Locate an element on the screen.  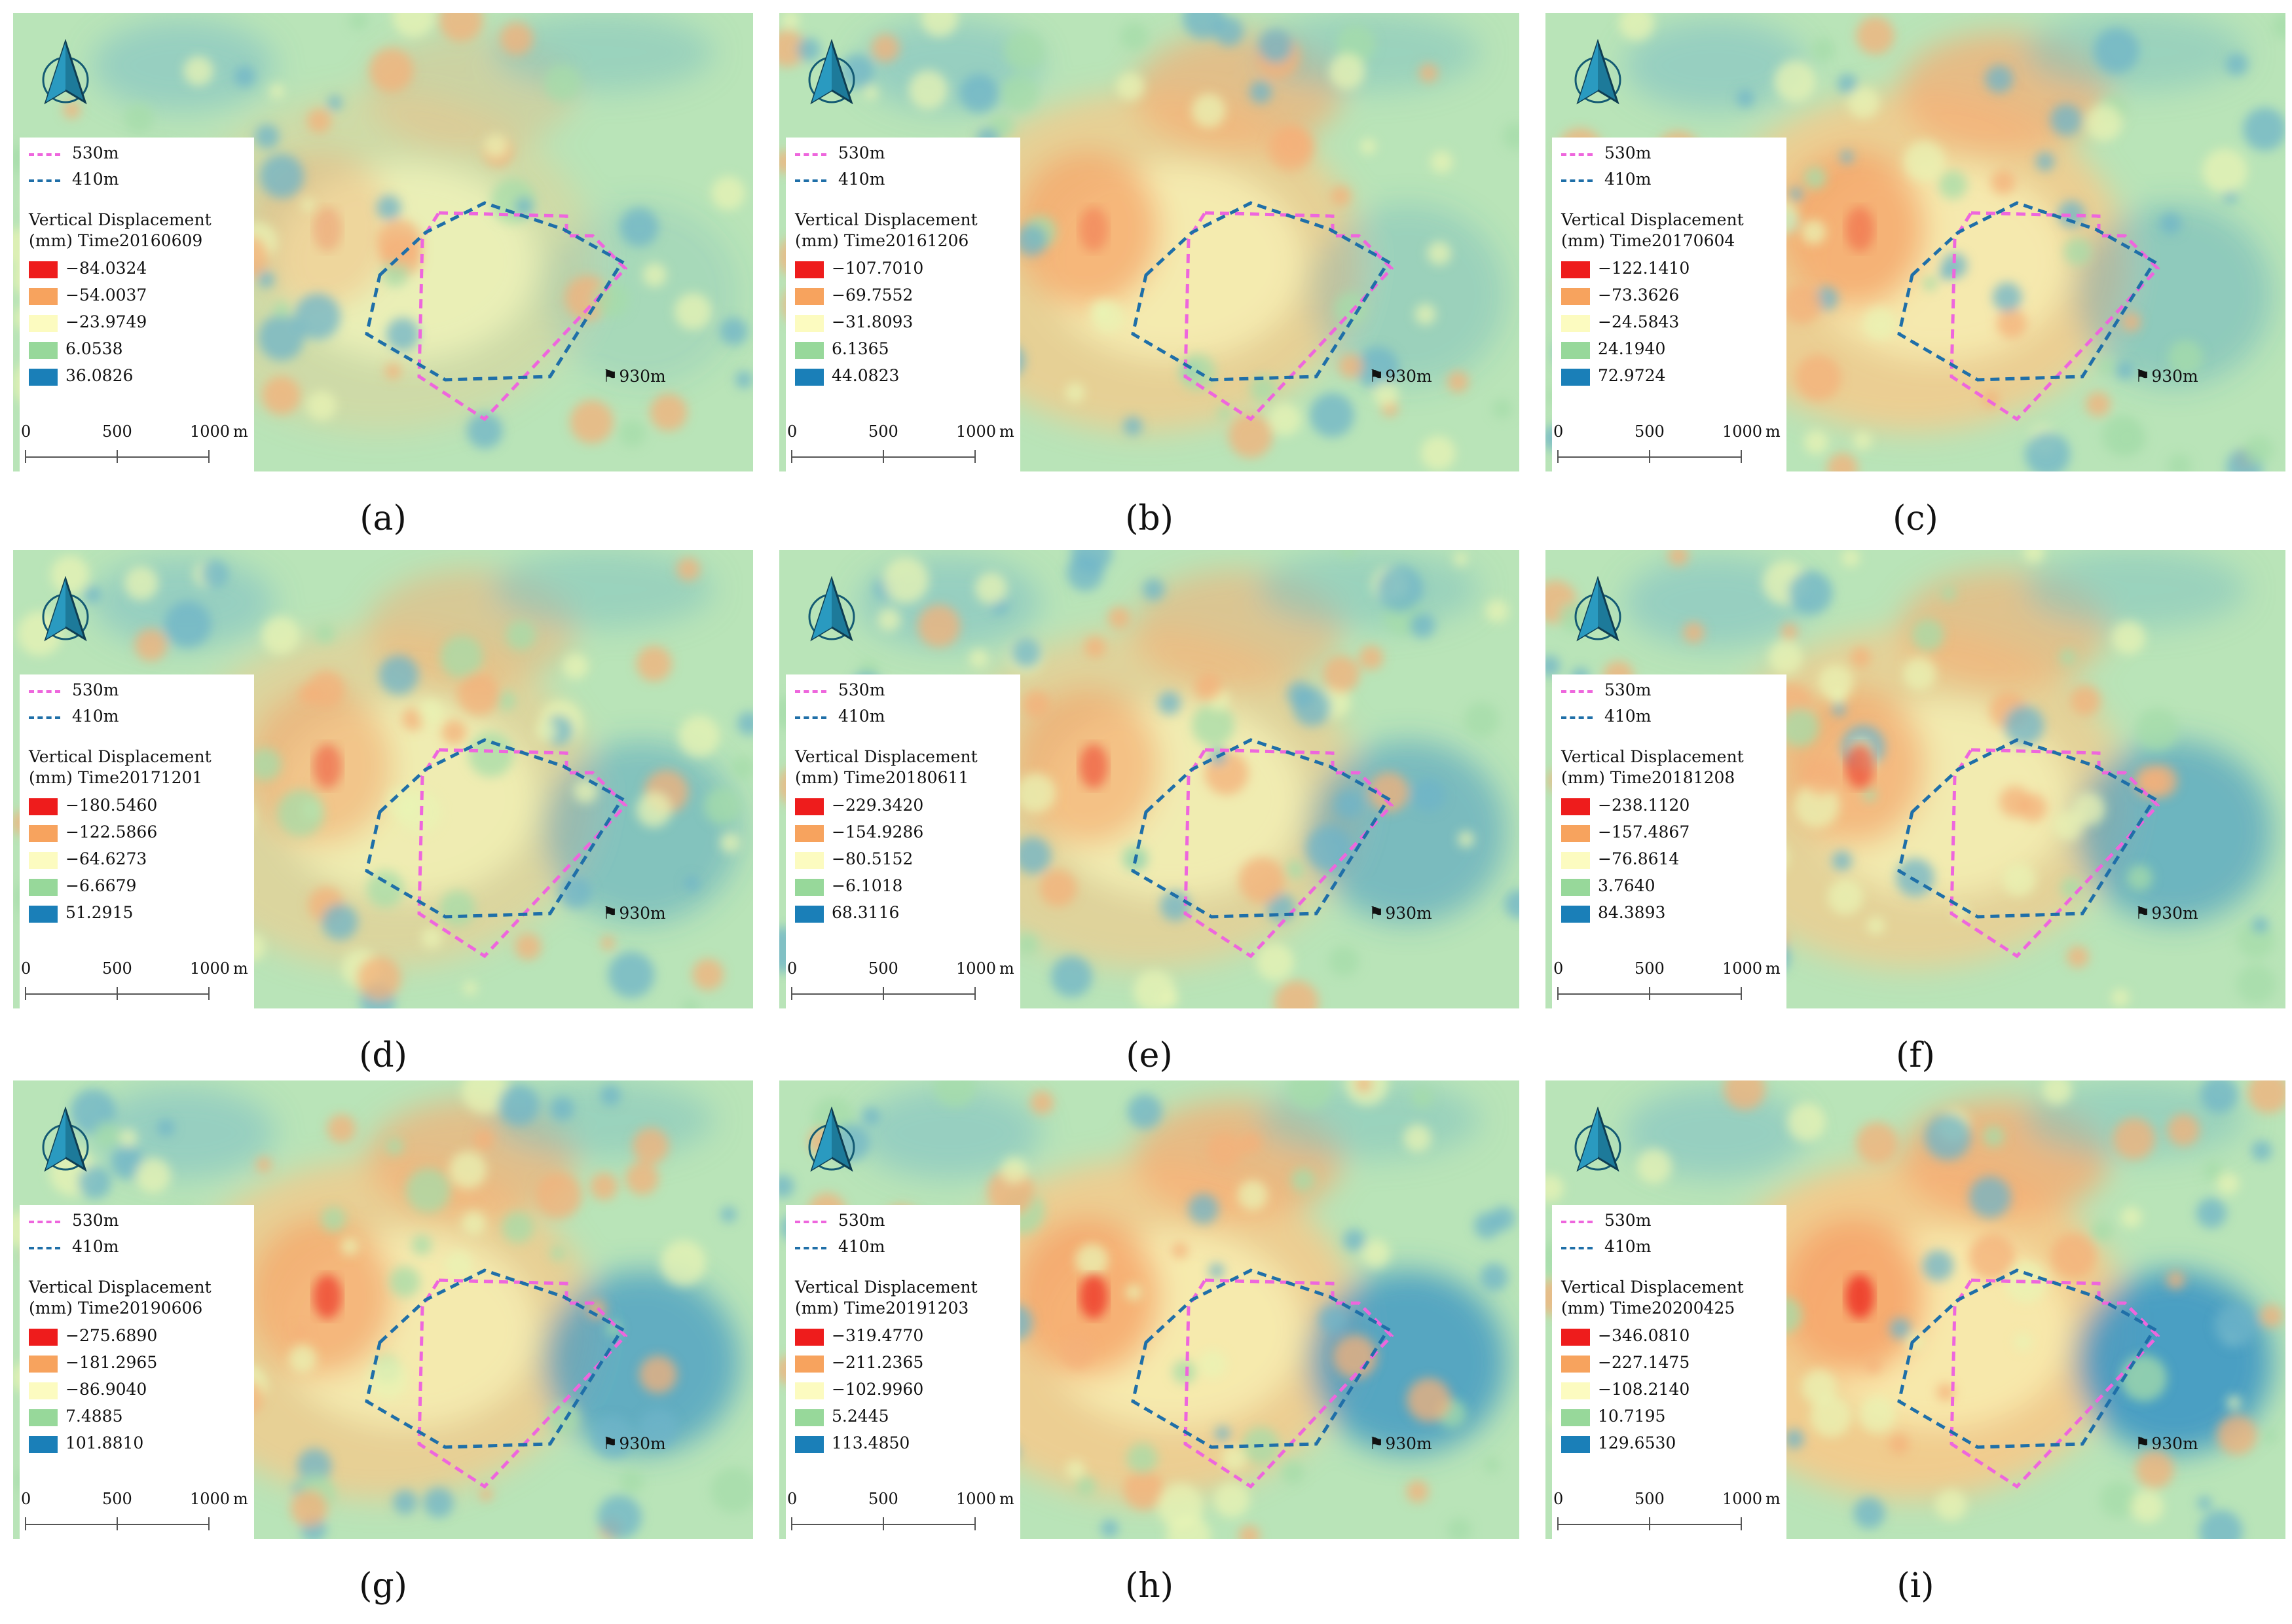
legend-title: Vertical Displacement (mm) Time20160609 is located at coordinates (120, 230).